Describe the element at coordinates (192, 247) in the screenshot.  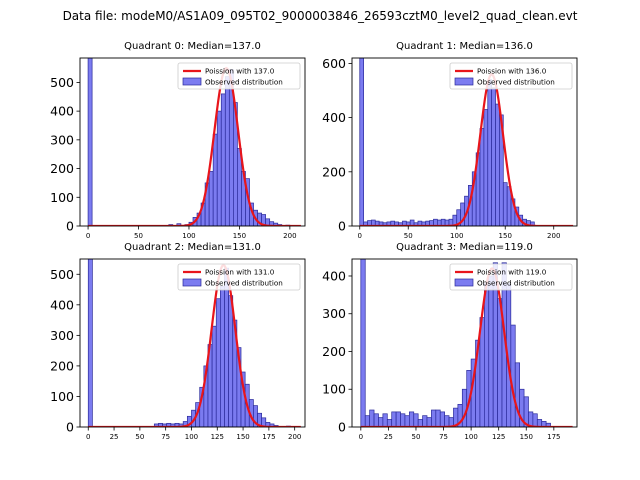
I see `panel-title: Quadrant 2: Median=131.0` at that location.